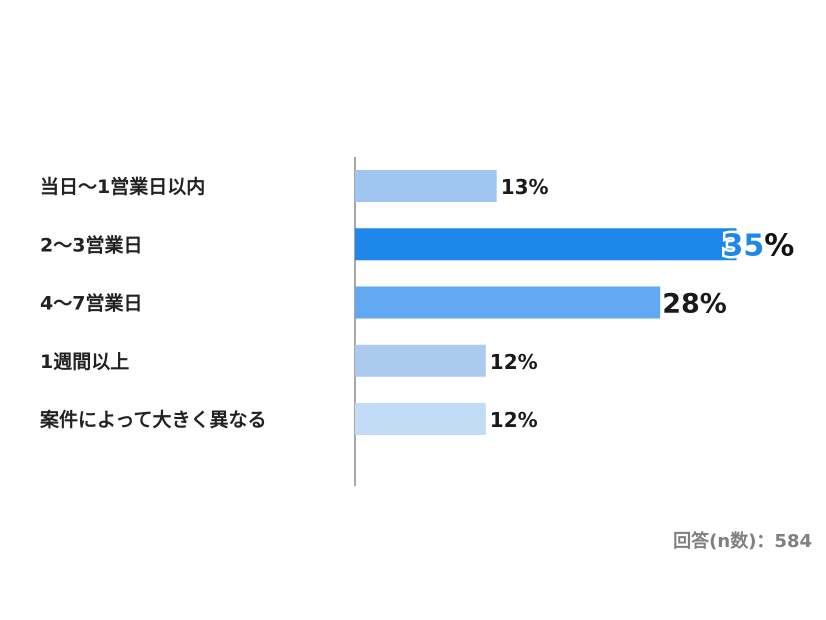 The image size is (826, 620). I want to click on category-label-3: 4〜7営業日, so click(91, 303).